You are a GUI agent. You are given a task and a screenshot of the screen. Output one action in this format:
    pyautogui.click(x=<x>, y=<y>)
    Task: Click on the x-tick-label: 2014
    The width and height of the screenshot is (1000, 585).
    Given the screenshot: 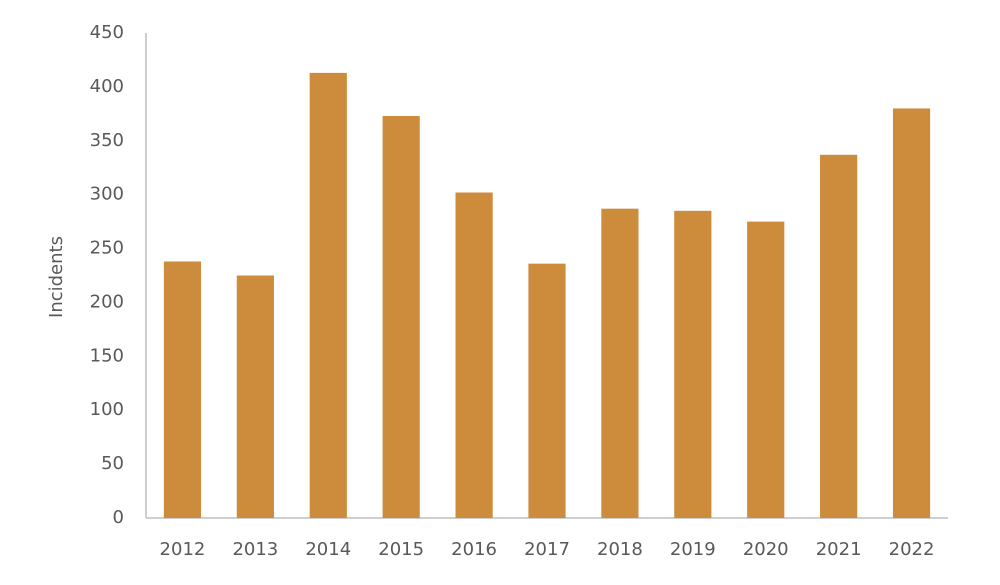 What is the action you would take?
    pyautogui.click(x=328, y=549)
    